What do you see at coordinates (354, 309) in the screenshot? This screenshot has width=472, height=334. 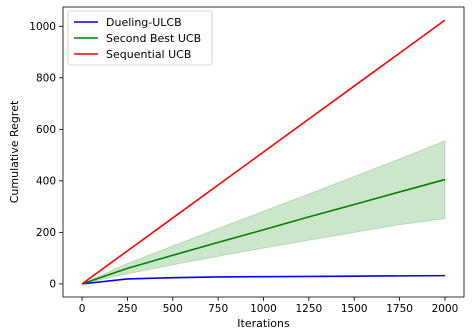 I see `x-tick-label: 1500` at bounding box center [354, 309].